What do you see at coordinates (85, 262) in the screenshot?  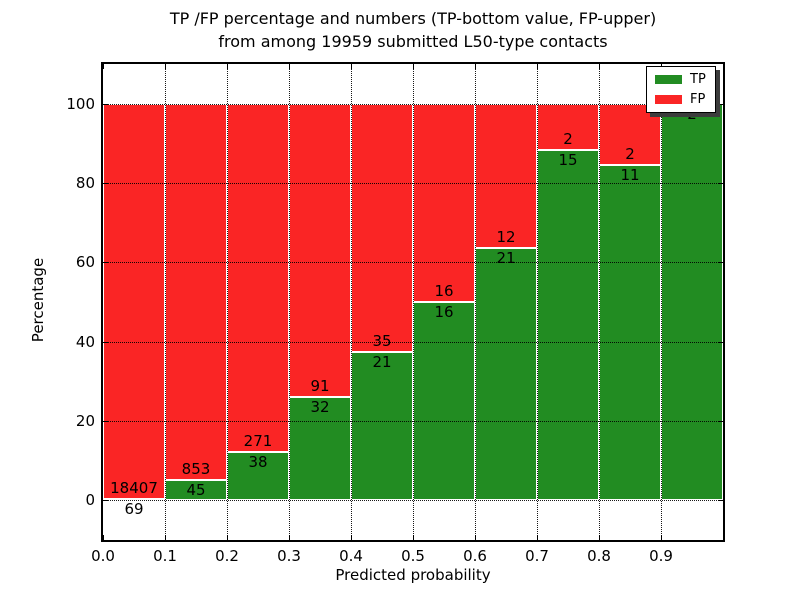 I see `y-tick-label: 60` at bounding box center [85, 262].